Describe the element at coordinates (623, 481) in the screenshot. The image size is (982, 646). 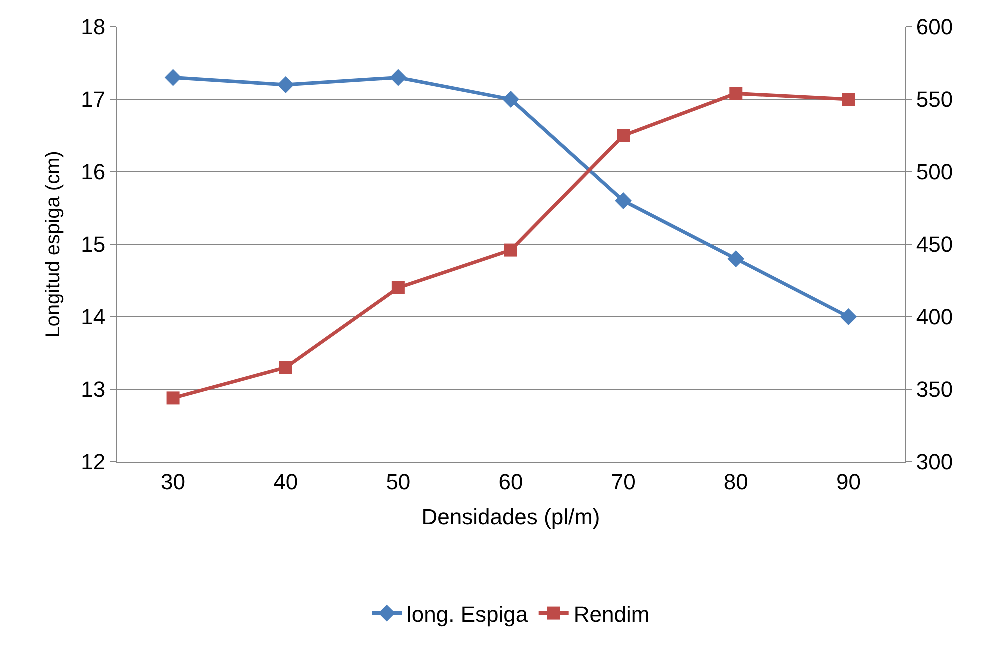
I see `x-tick-label: 70` at that location.